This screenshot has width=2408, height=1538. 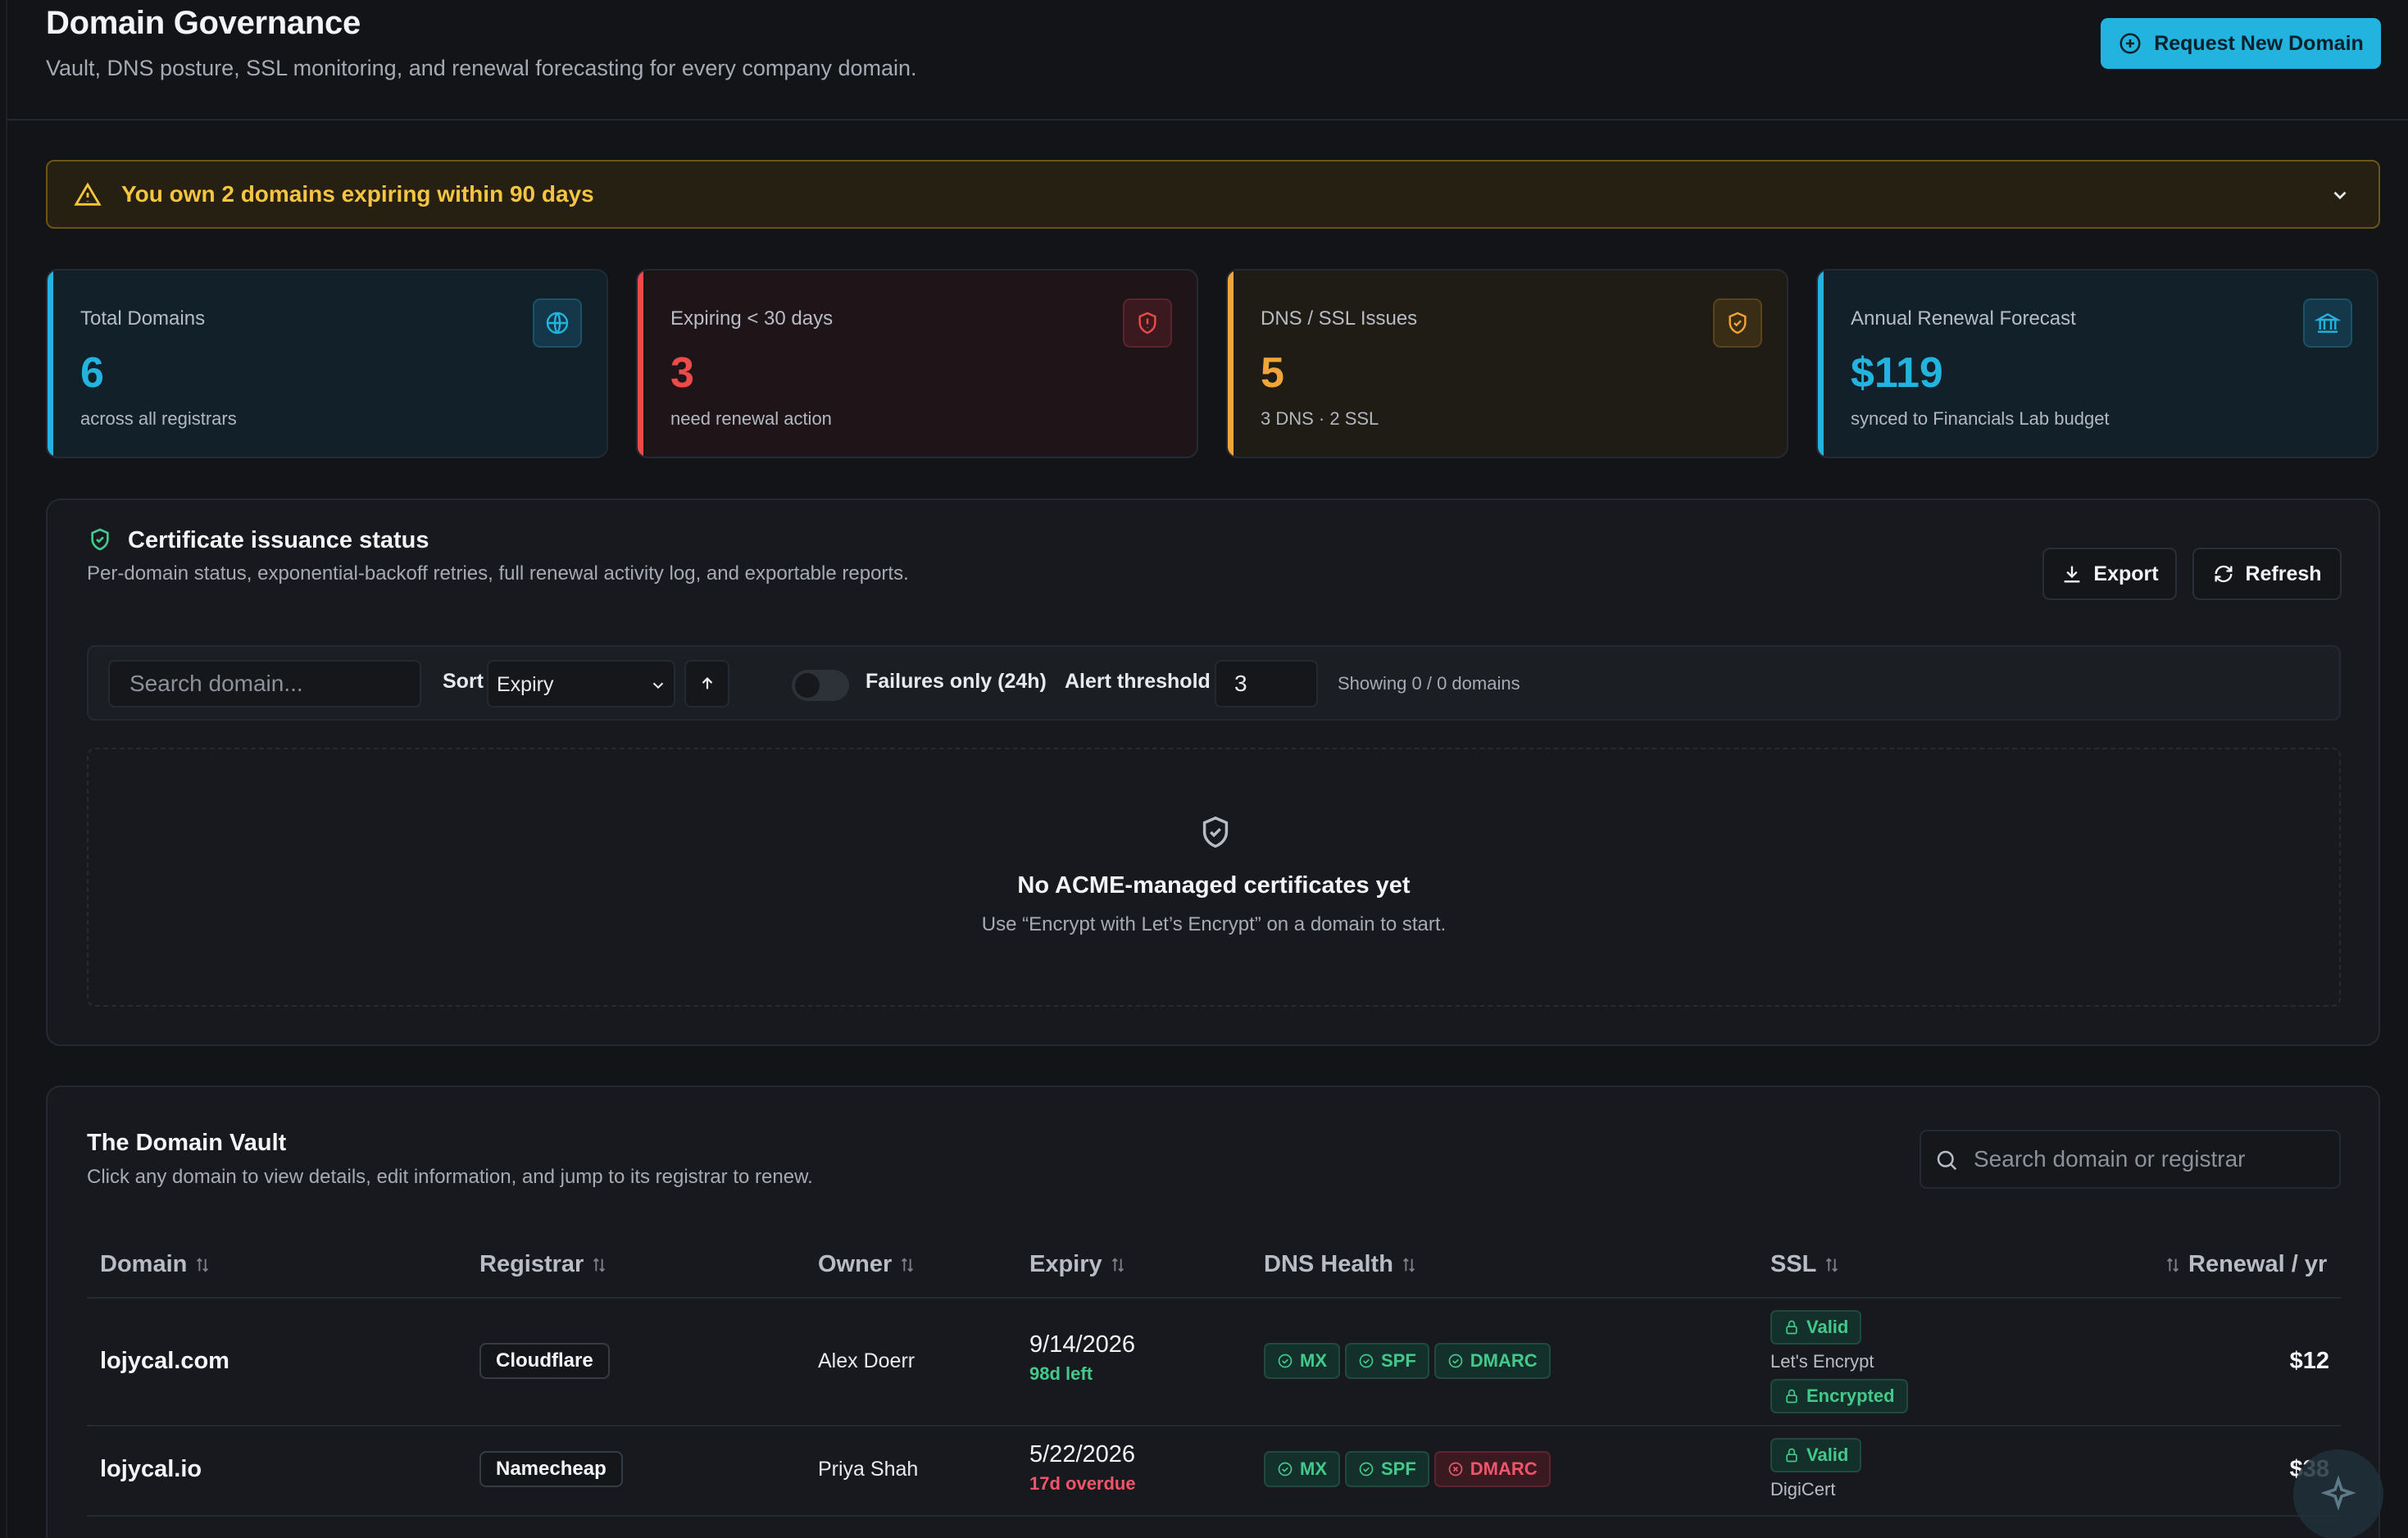 What do you see at coordinates (1082, 1454) in the screenshot?
I see `expiry-date: 5/22/2026` at bounding box center [1082, 1454].